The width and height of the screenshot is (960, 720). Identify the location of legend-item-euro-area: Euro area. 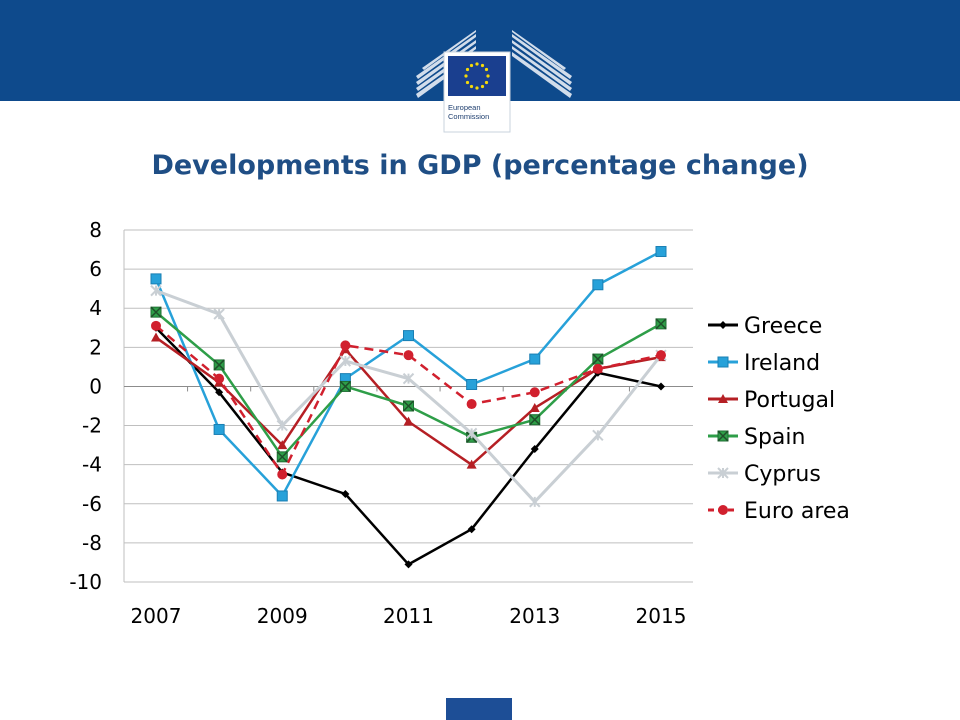
(779, 511).